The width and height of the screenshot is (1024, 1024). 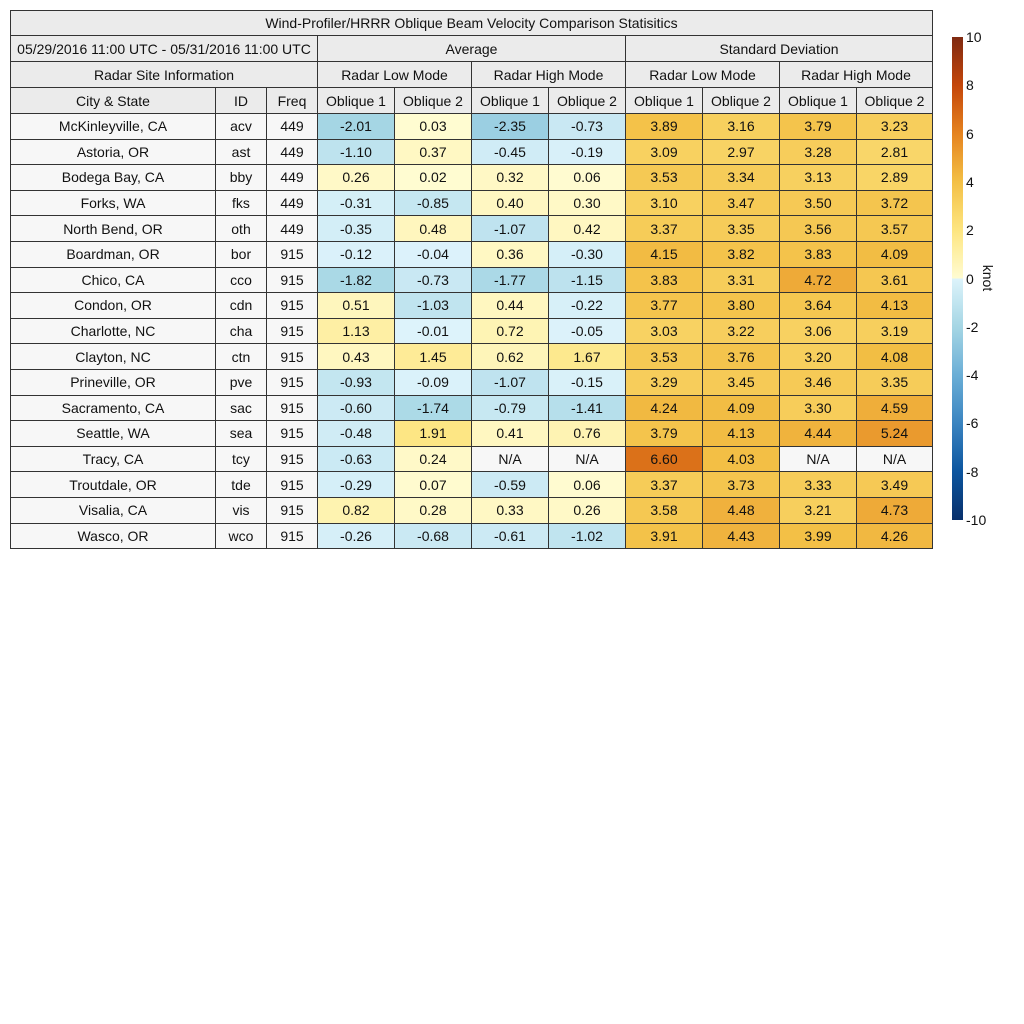 What do you see at coordinates (741, 331) in the screenshot?
I see `value-cell: 3.22` at bounding box center [741, 331].